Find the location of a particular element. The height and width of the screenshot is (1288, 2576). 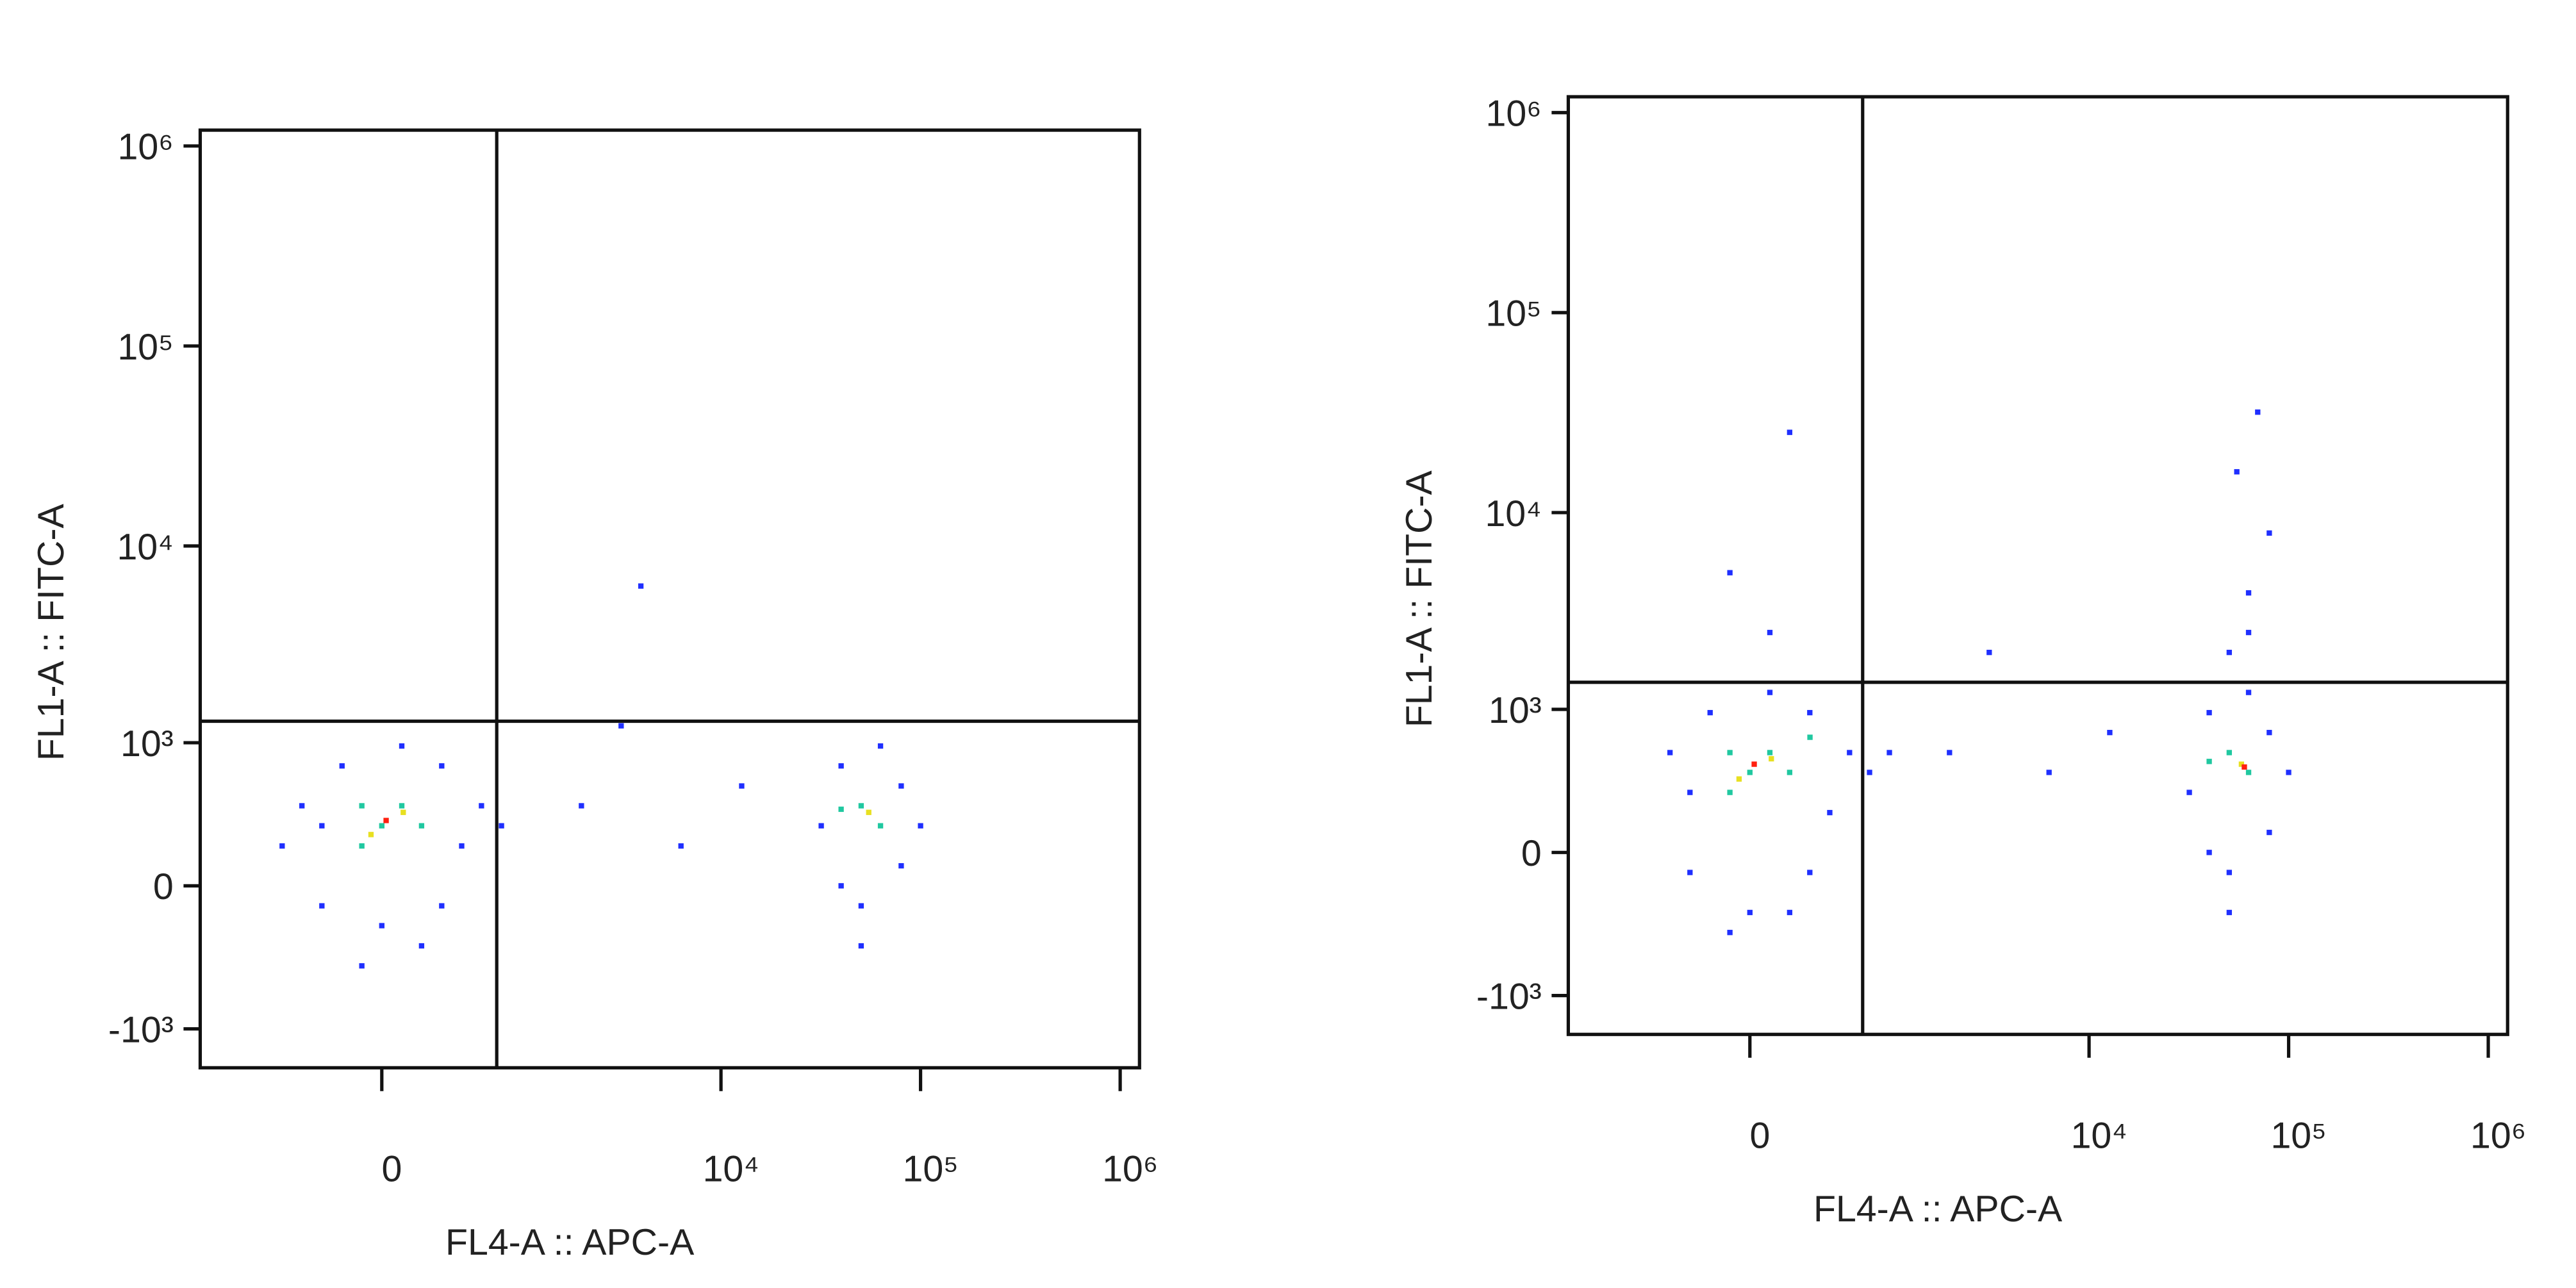

x-tick-label: 10⁵ is located at coordinates (930, 1168).